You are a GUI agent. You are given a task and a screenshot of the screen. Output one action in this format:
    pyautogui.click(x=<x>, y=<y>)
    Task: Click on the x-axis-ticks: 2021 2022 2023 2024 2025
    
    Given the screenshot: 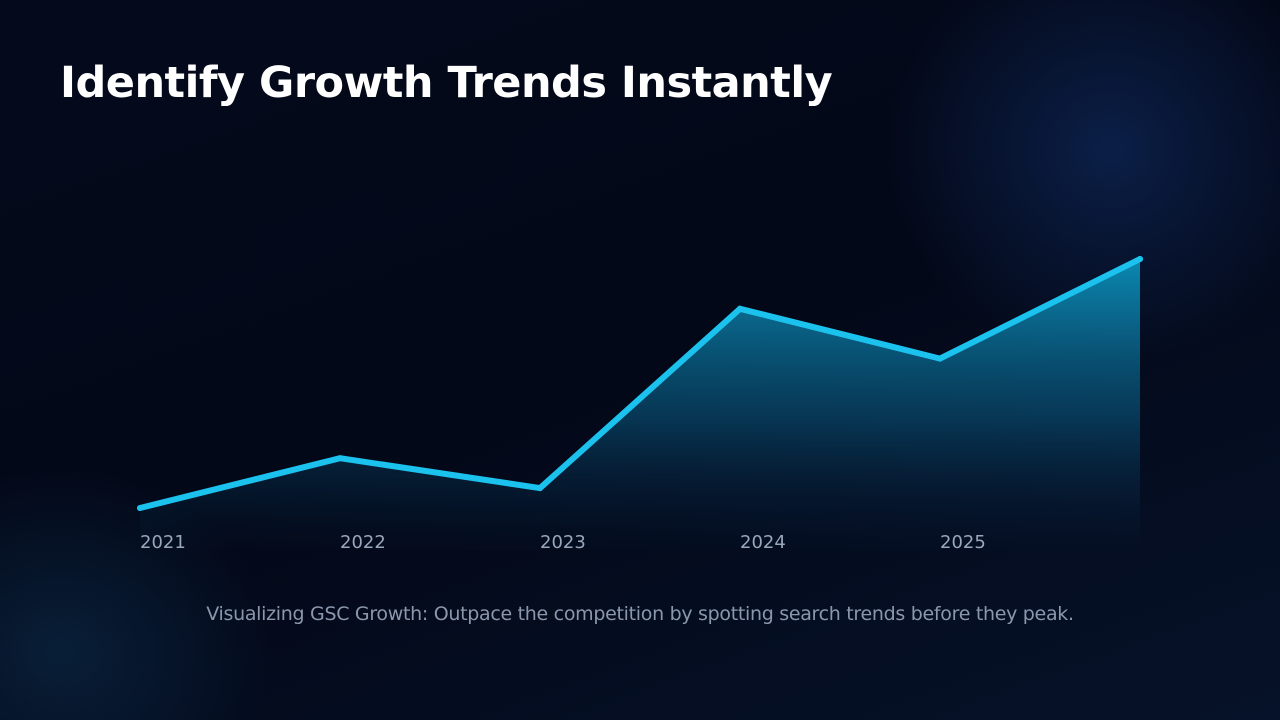 What is the action you would take?
    pyautogui.click(x=563, y=542)
    